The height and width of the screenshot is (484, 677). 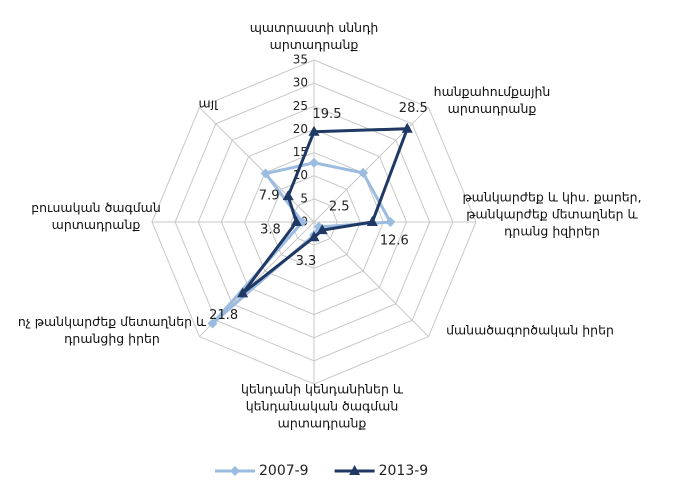 I want to click on legend-label: 2013-9, so click(x=404, y=471).